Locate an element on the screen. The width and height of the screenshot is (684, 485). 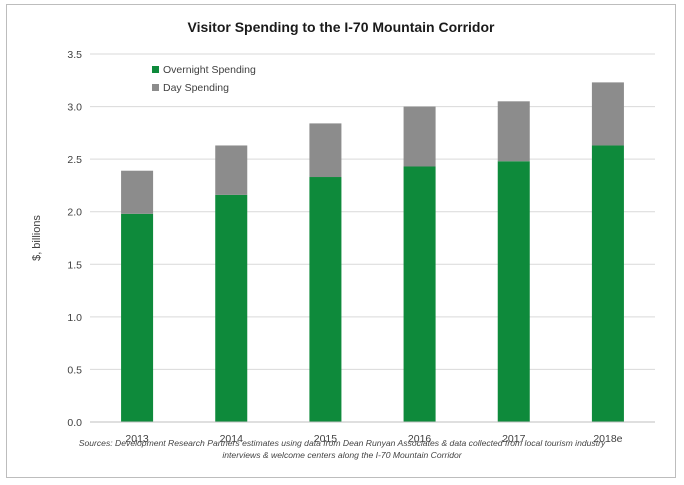
y-tick-label-2: 1.0 is located at coordinates (74, 318).